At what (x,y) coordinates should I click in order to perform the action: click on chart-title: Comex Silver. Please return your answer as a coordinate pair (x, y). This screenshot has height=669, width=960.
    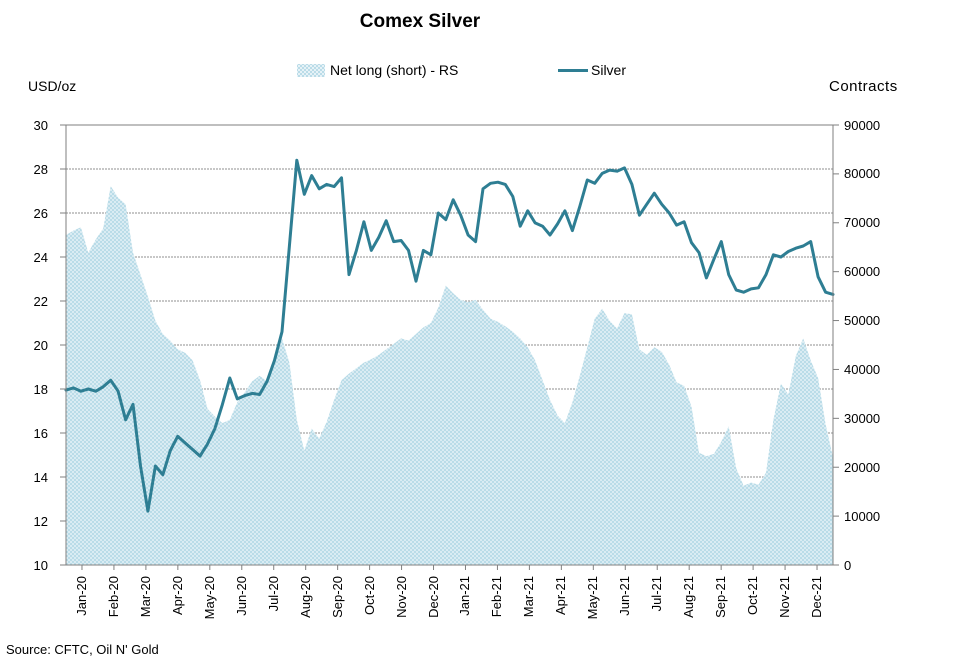
    Looking at the image, I should click on (420, 21).